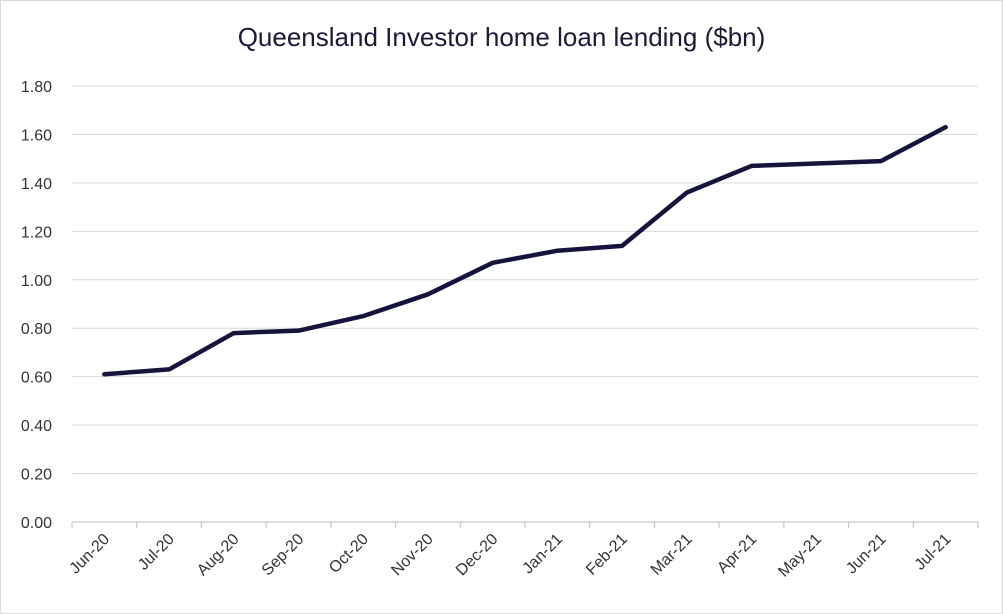 This screenshot has height=614, width=1003. Describe the element at coordinates (349, 554) in the screenshot. I see `x-tick-label: Oct-20` at that location.